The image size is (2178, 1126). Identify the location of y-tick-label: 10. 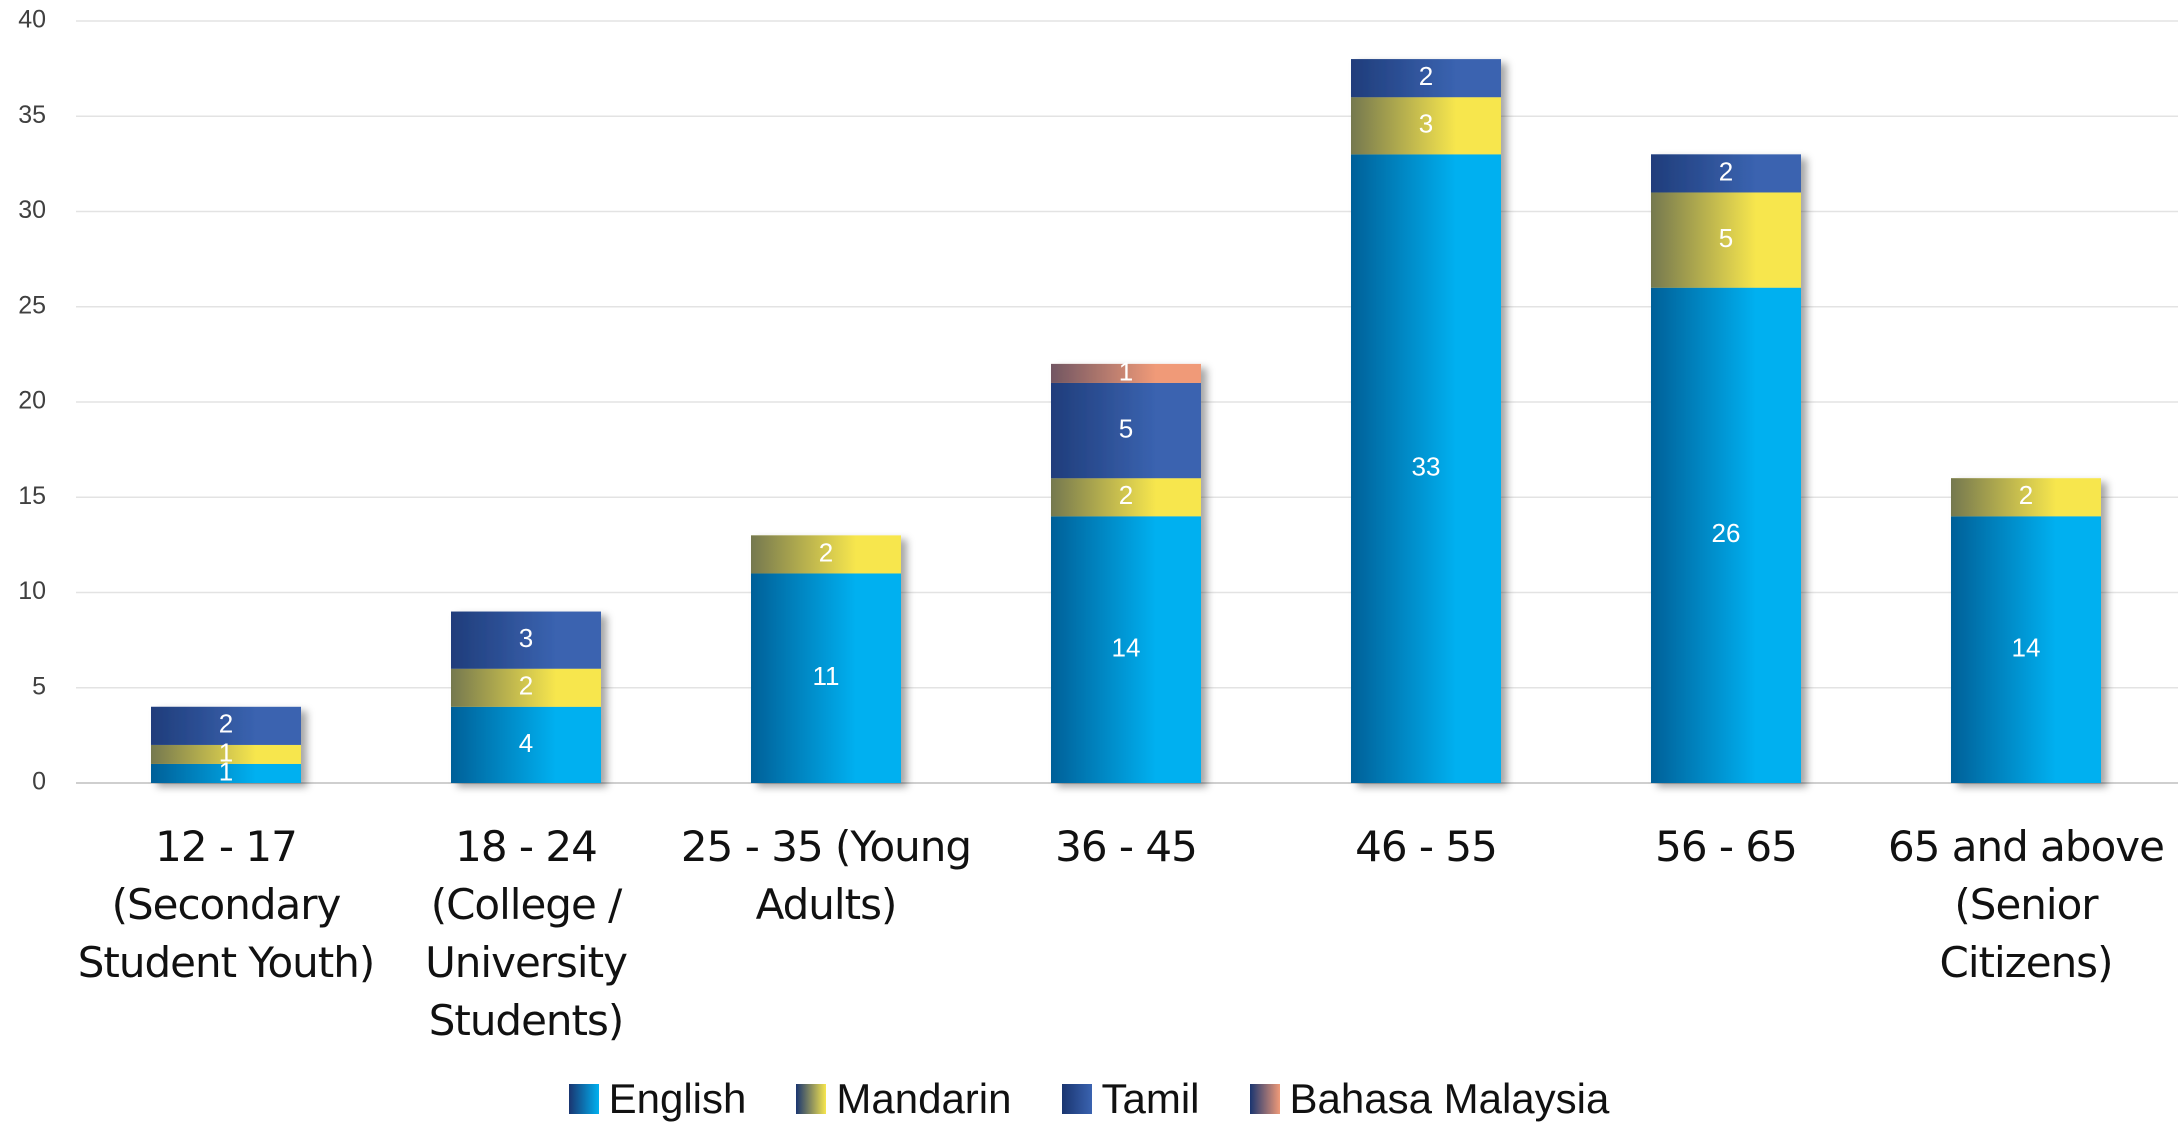
(32, 591).